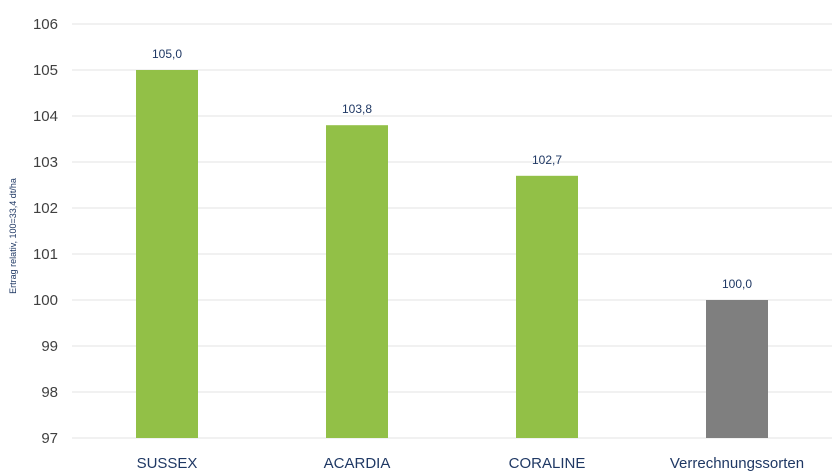 The image size is (837, 475). Describe the element at coordinates (45, 208) in the screenshot. I see `y-tick-label: 102` at that location.